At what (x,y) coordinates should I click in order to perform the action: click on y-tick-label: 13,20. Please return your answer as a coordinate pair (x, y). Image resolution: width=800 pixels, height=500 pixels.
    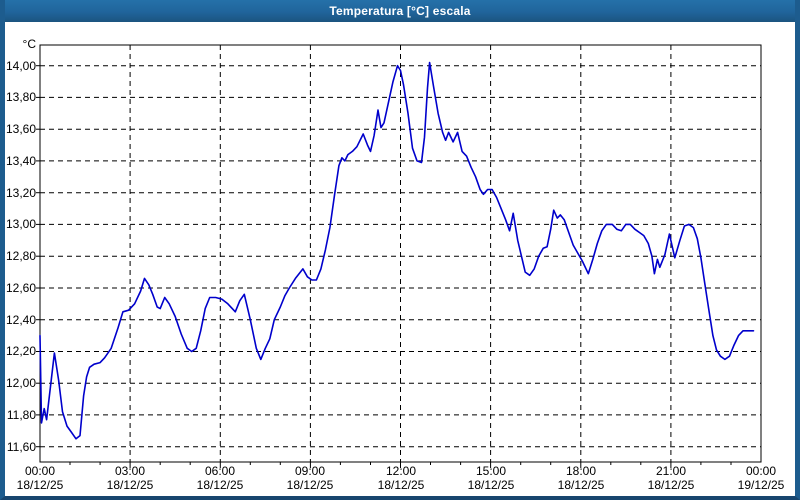
    Looking at the image, I should click on (20, 193).